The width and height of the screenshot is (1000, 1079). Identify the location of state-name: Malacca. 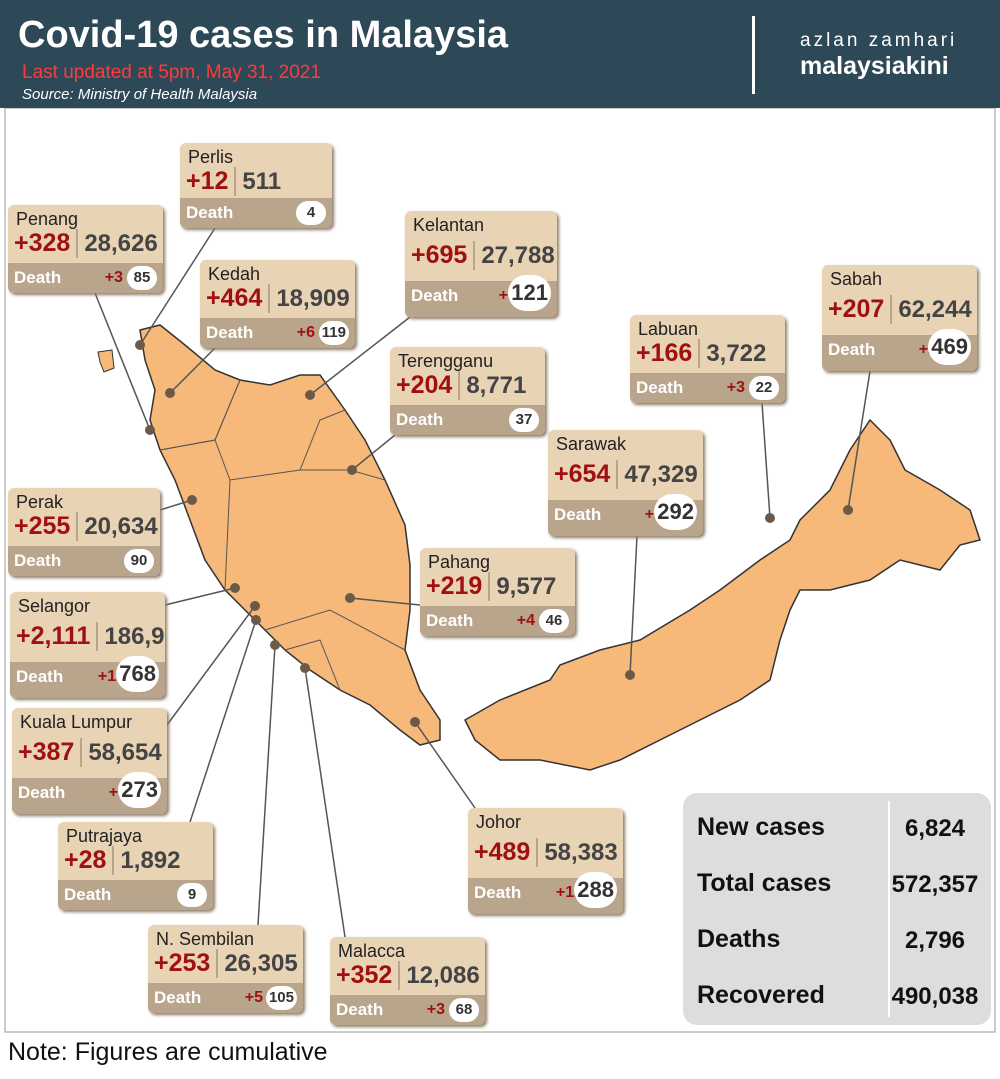
(372, 951).